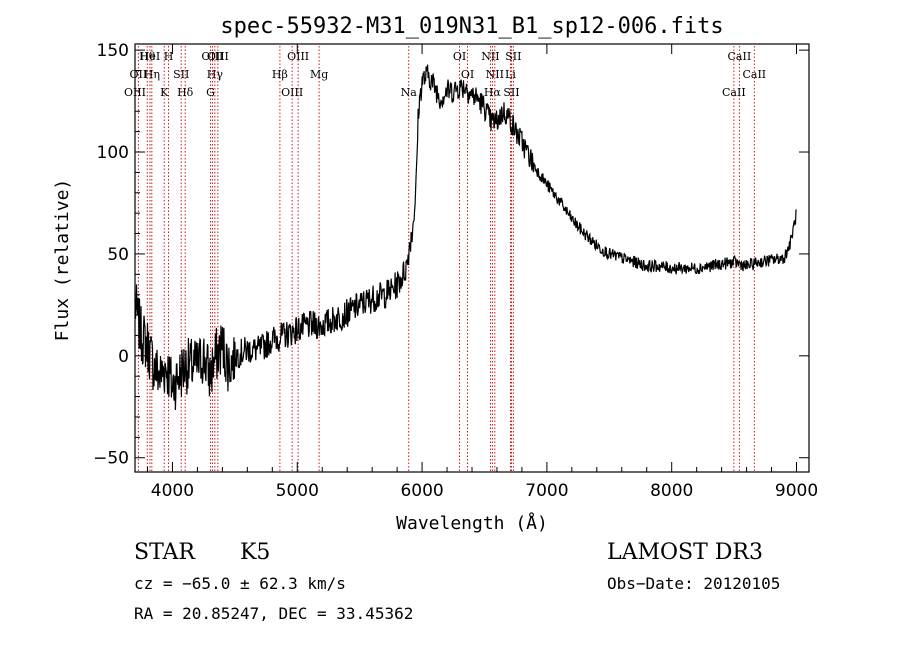  I want to click on line-marker-label-26: CaII, so click(734, 92).